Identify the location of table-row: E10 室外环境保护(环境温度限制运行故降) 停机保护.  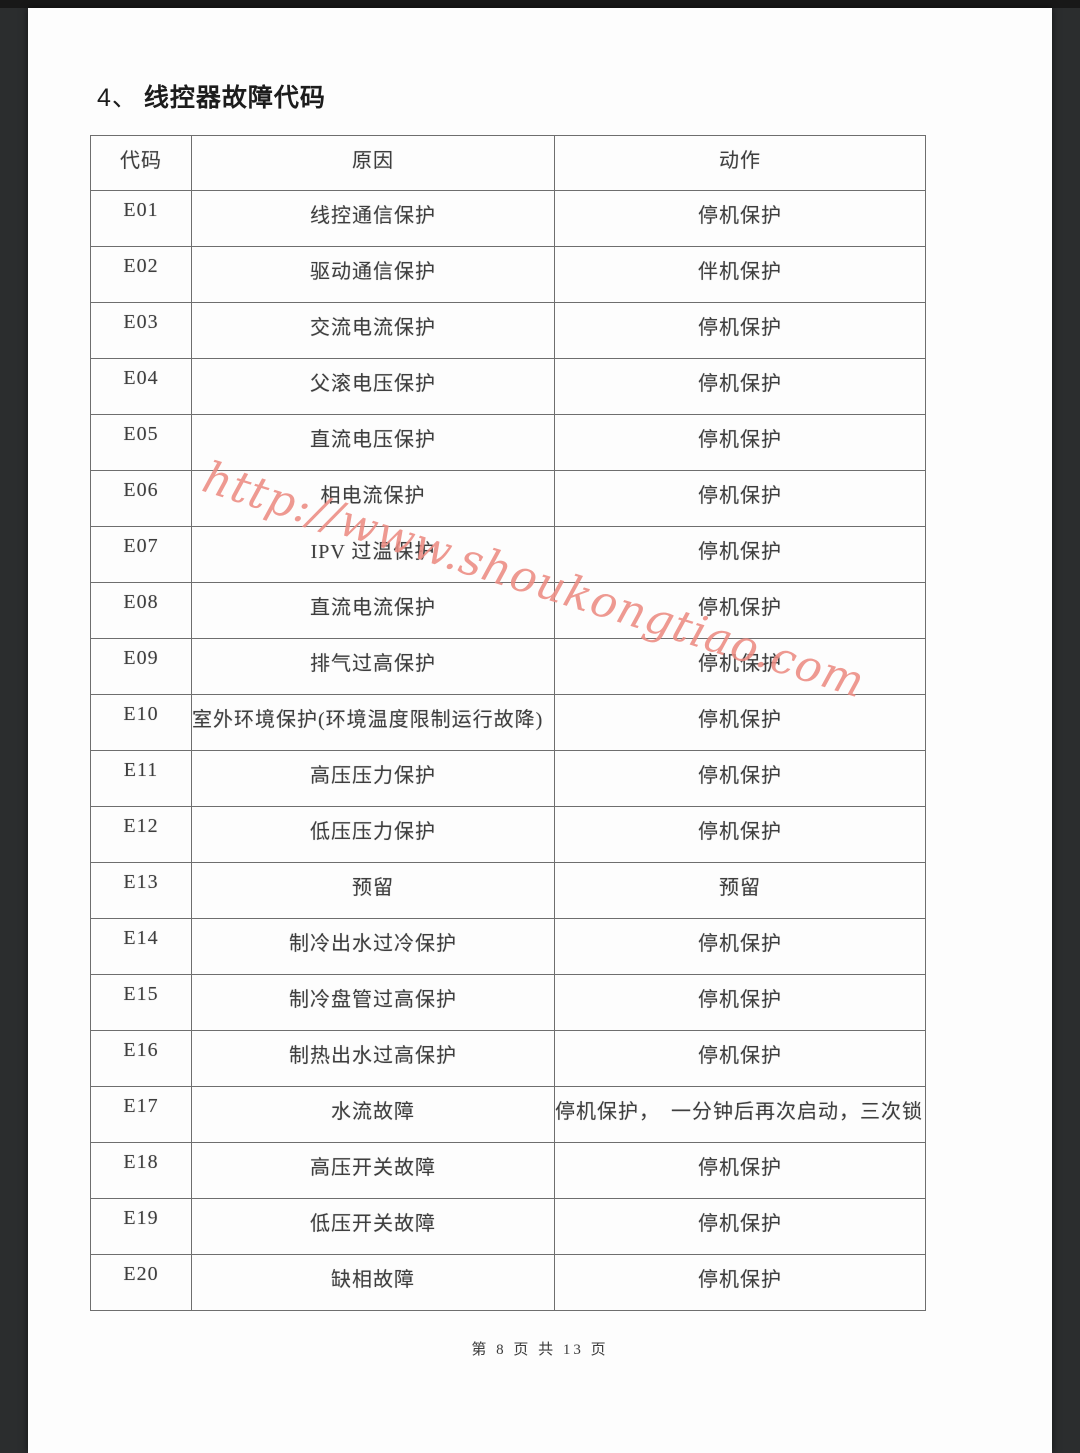
(508, 722).